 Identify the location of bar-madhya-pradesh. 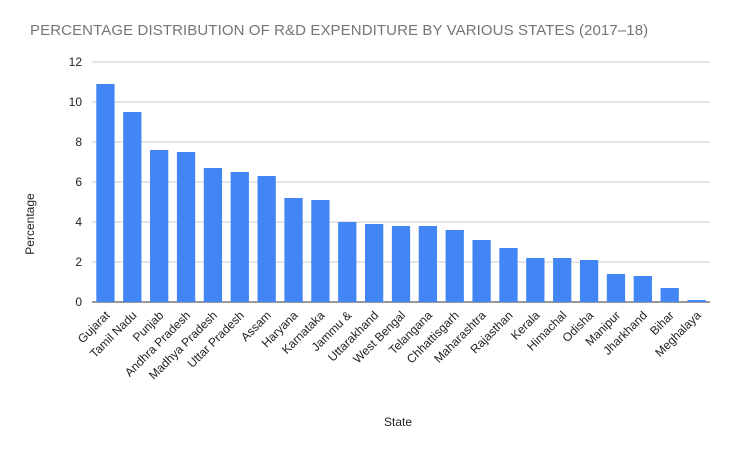
(213, 235).